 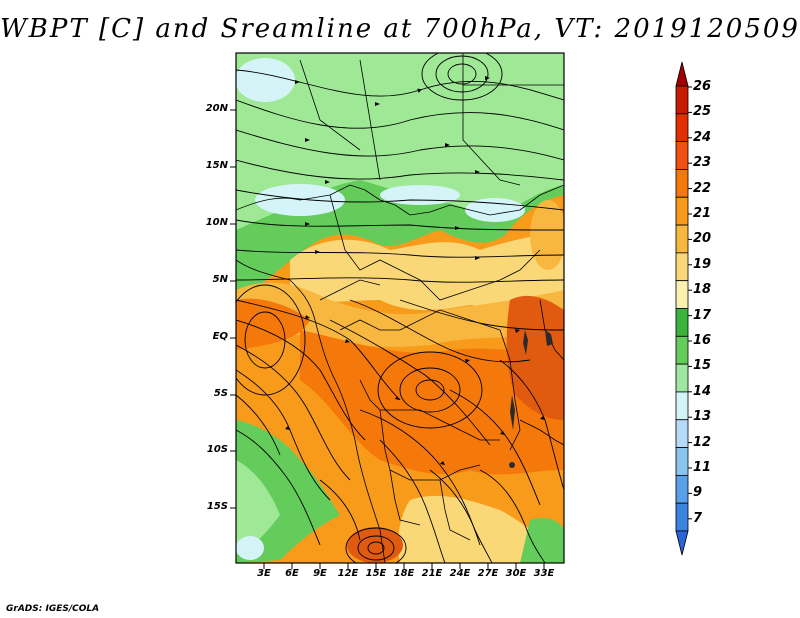 I want to click on field-cyan-c, so click(x=420, y=195).